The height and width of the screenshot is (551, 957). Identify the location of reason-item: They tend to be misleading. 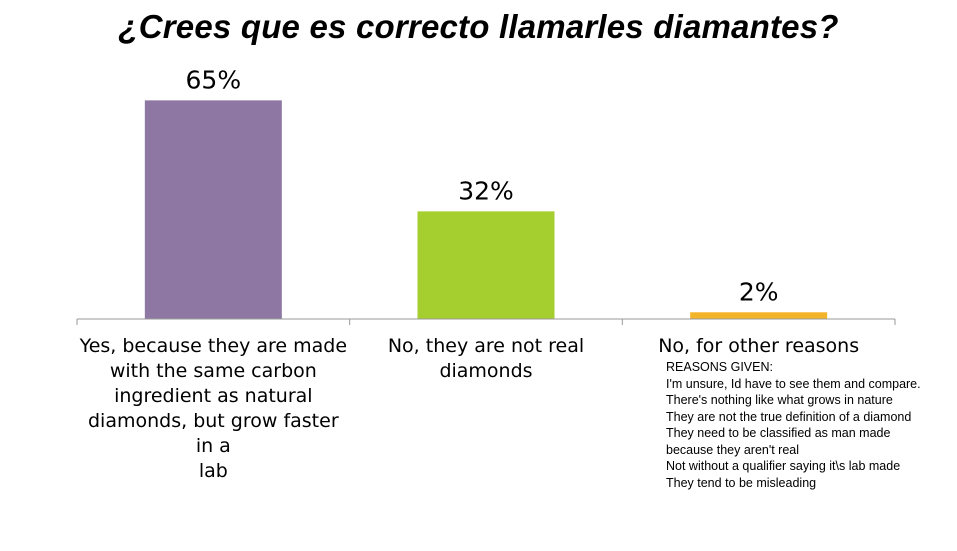
(741, 482).